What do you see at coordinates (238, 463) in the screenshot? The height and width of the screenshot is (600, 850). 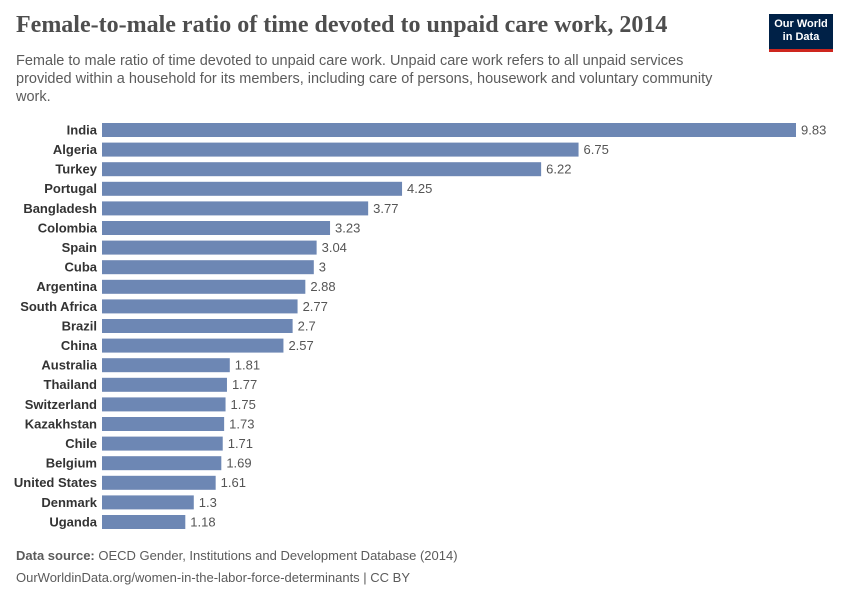 I see `value-label: 1.69` at bounding box center [238, 463].